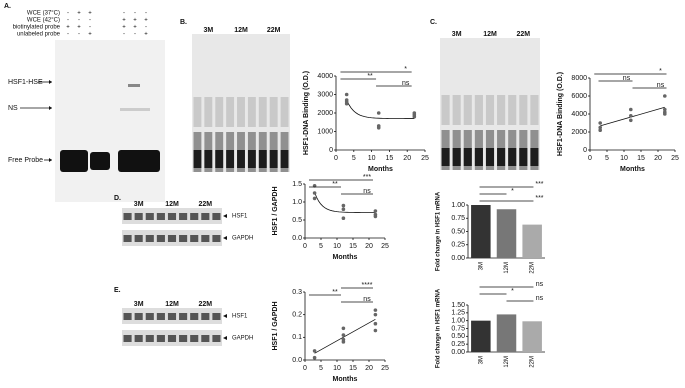  Describe the element at coordinates (512, 291) in the screenshot. I see `significance-label: *` at that location.